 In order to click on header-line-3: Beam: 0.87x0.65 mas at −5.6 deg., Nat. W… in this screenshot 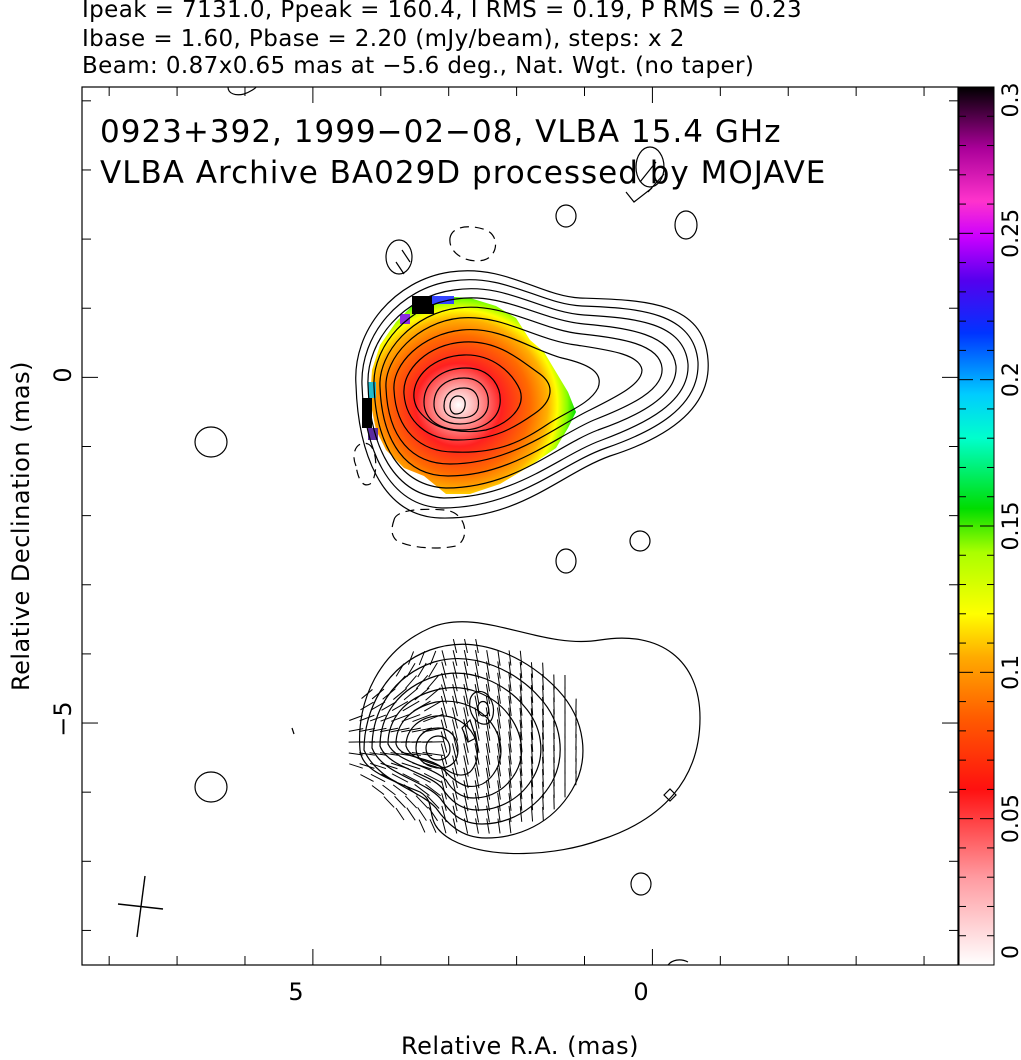, I will do `click(418, 66)`.